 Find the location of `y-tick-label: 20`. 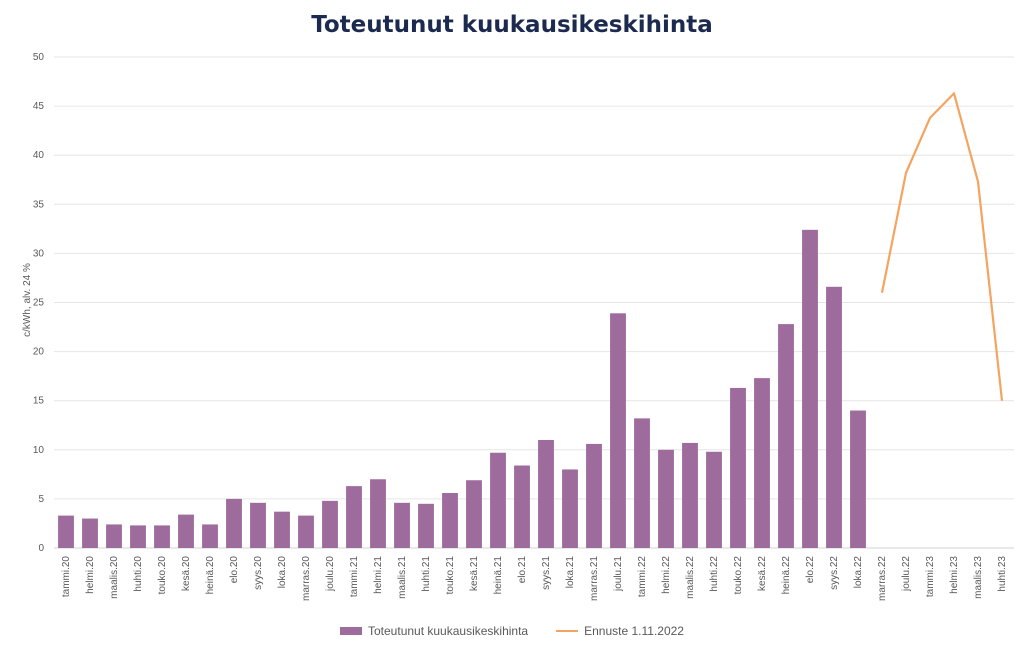

y-tick-label: 20 is located at coordinates (39, 352).